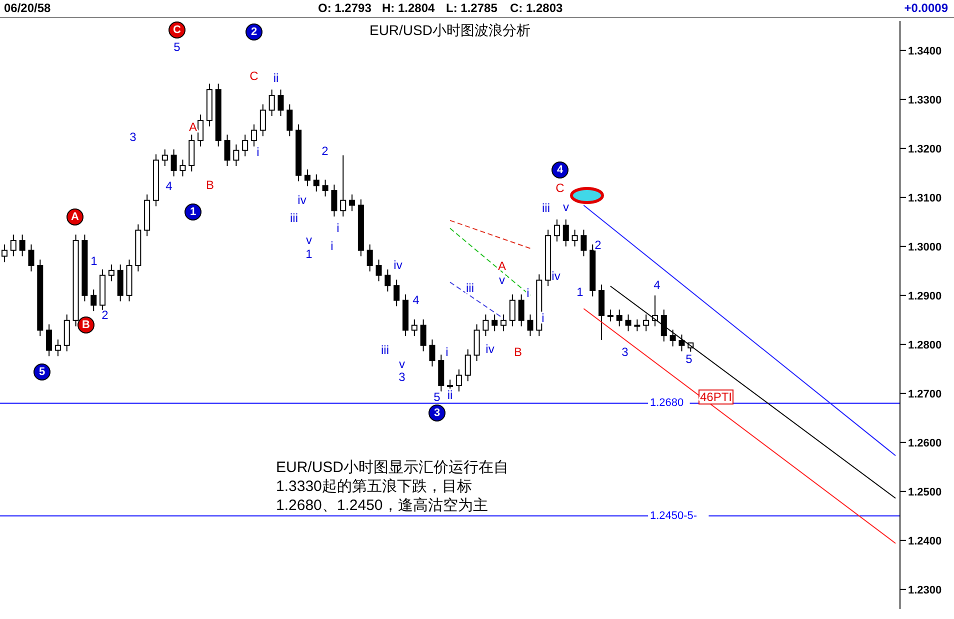 Image resolution: width=954 pixels, height=619 pixels. What do you see at coordinates (254, 76) in the screenshot?
I see `annotation: C` at bounding box center [254, 76].